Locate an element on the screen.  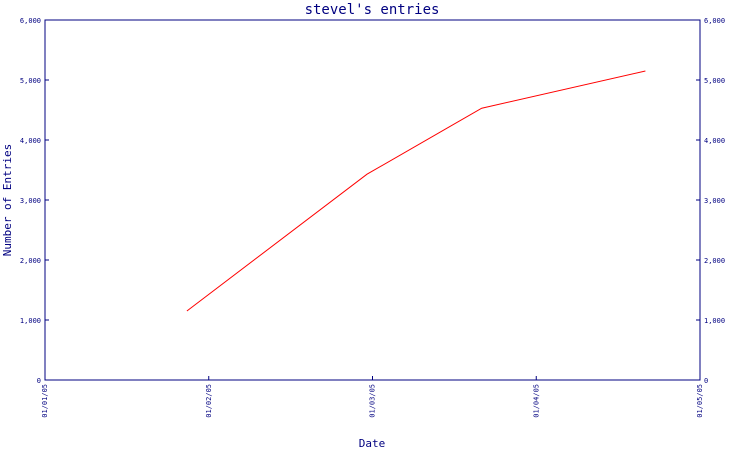
y-tick-label-right: 0 is located at coordinates (706, 381).